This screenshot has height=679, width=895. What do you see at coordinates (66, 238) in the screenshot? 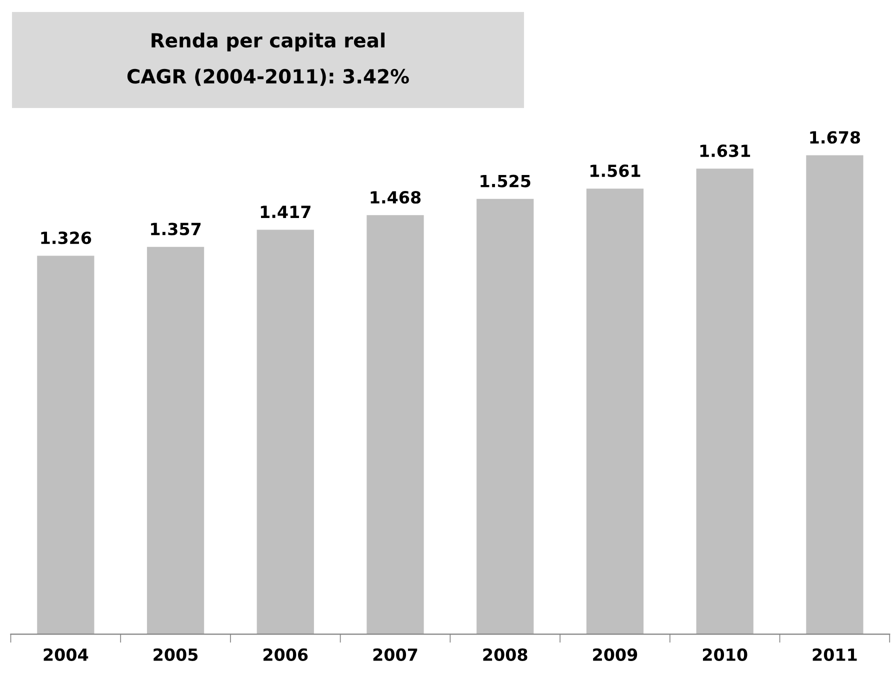
I see `data-label: 1.326` at bounding box center [66, 238].